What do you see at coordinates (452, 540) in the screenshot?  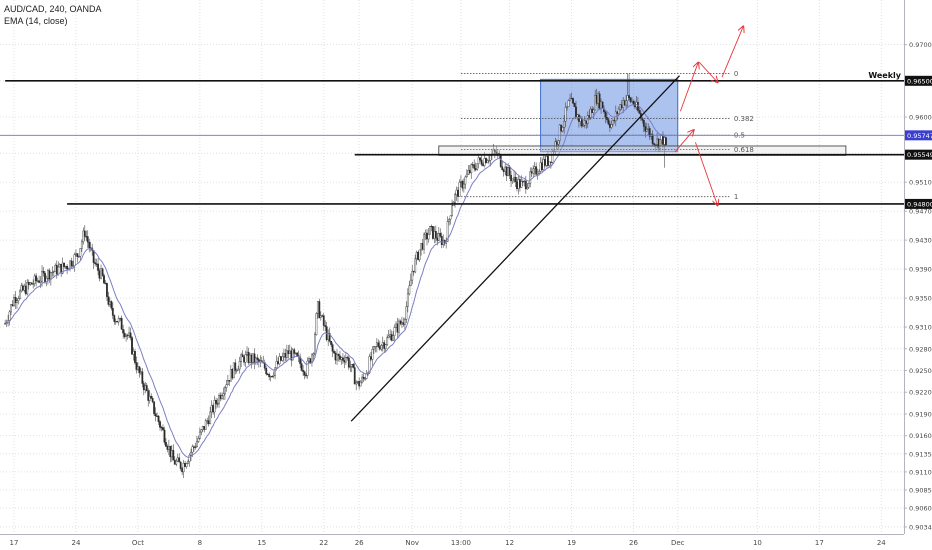 I see `time-axis: 17 24 Oct 8 15 22 26 Nov 13:00 12 19 26 Dec 10 17 24` at bounding box center [452, 540].